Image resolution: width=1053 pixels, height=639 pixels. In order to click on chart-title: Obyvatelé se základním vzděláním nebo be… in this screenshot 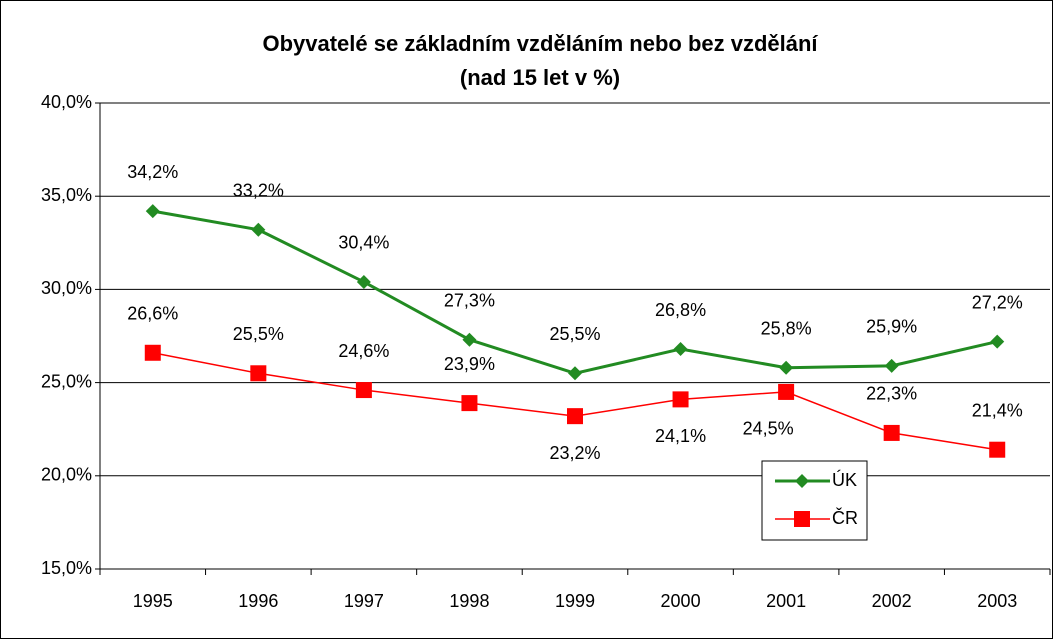, I will do `click(540, 43)`.